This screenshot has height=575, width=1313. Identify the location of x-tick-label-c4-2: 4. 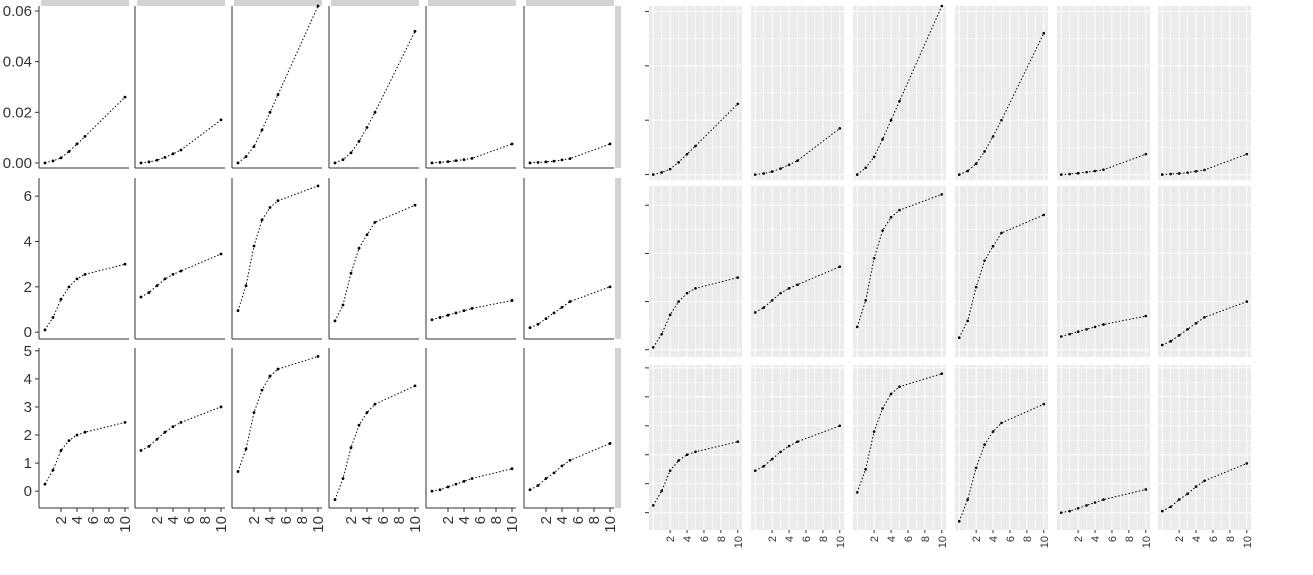
(367, 520).